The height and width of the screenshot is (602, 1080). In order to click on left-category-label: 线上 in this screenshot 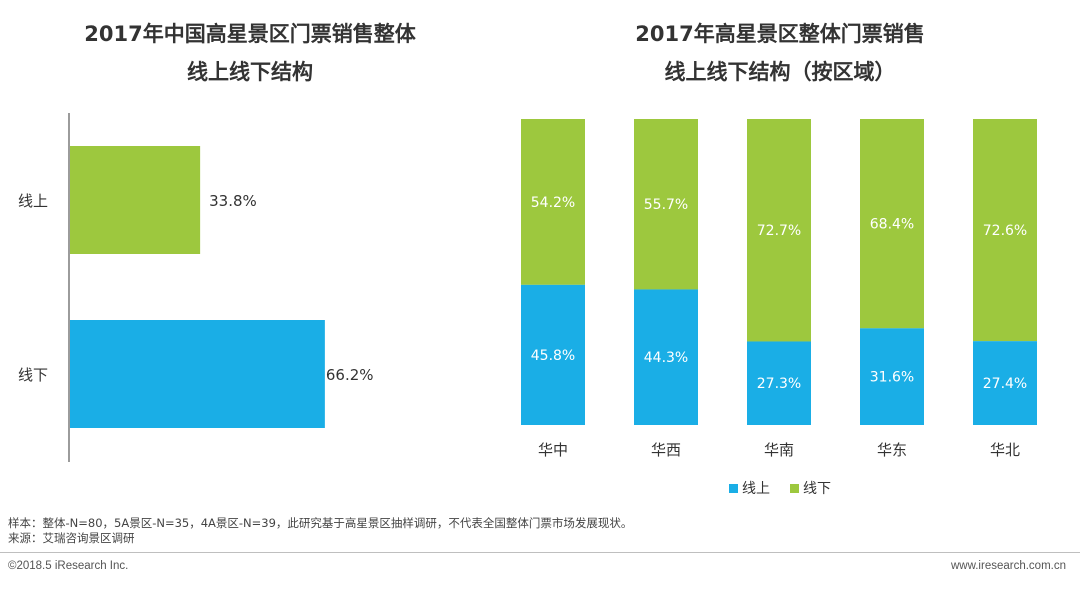, I will do `click(33, 201)`.